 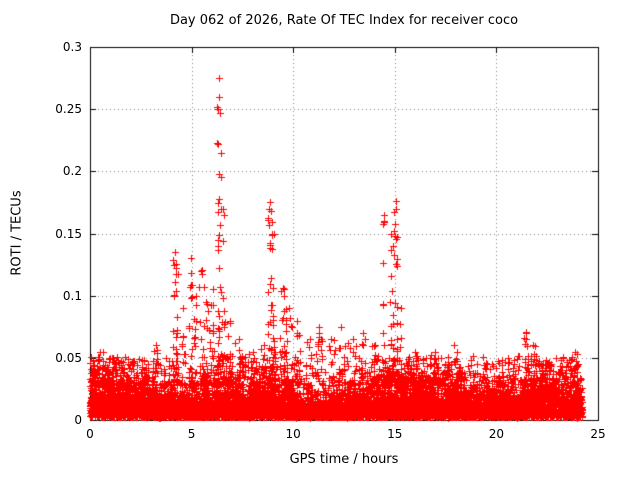 I want to click on x-tick-label: 15, so click(x=395, y=434).